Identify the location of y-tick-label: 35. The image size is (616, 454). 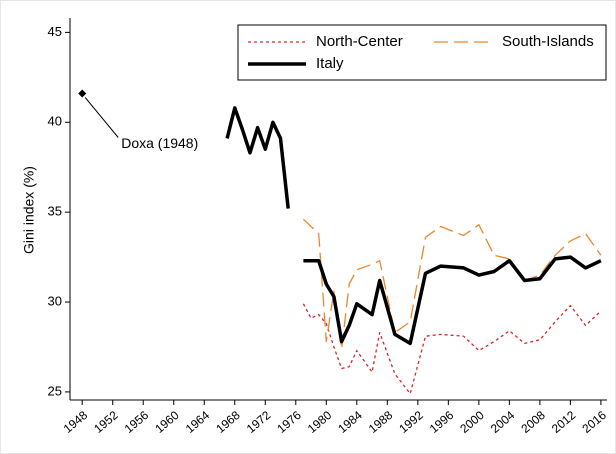
(55, 211).